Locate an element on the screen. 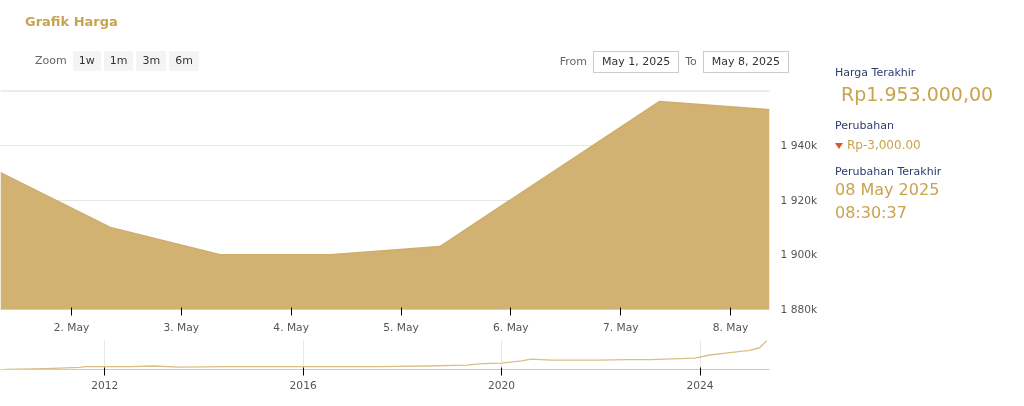 This screenshot has height=406, width=1024. text: Rp-3,000.00 is located at coordinates (884, 145).